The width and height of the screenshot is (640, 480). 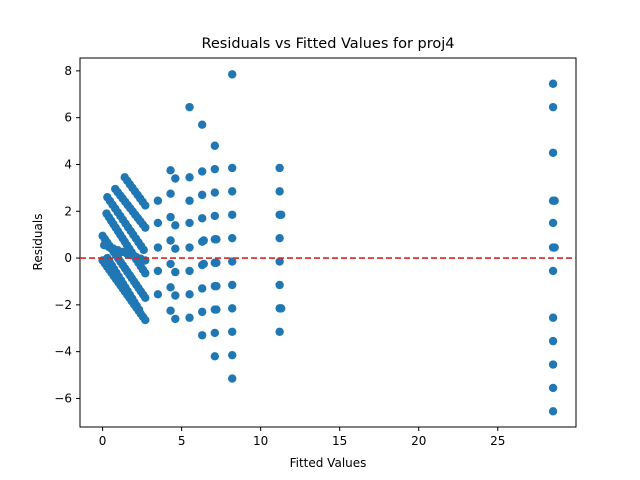 What do you see at coordinates (327, 44) in the screenshot?
I see `chart-title: Residuals vs Fitted Values for proj4` at bounding box center [327, 44].